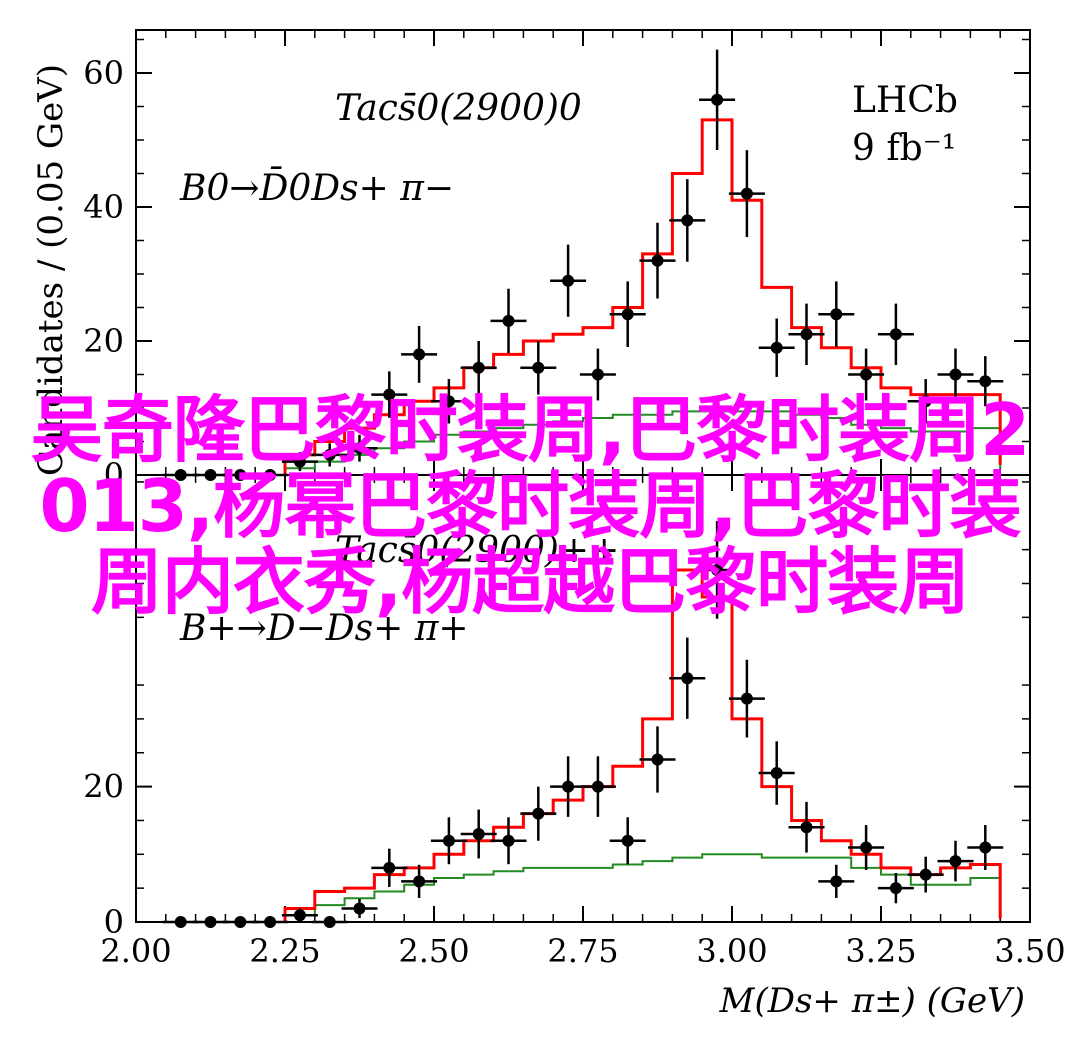  Describe the element at coordinates (284, 951) in the screenshot. I see `x-tick-label: 2.25` at that location.